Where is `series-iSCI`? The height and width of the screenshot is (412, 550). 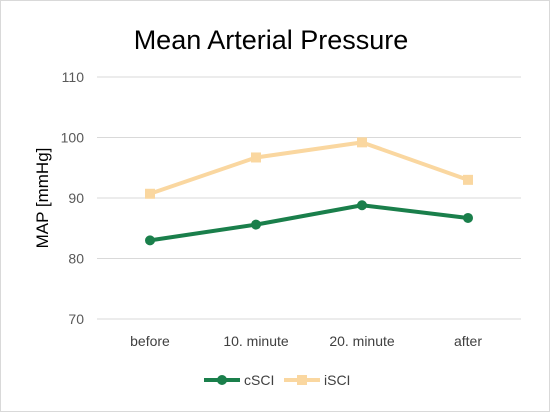 series-iSCI is located at coordinates (309, 168).